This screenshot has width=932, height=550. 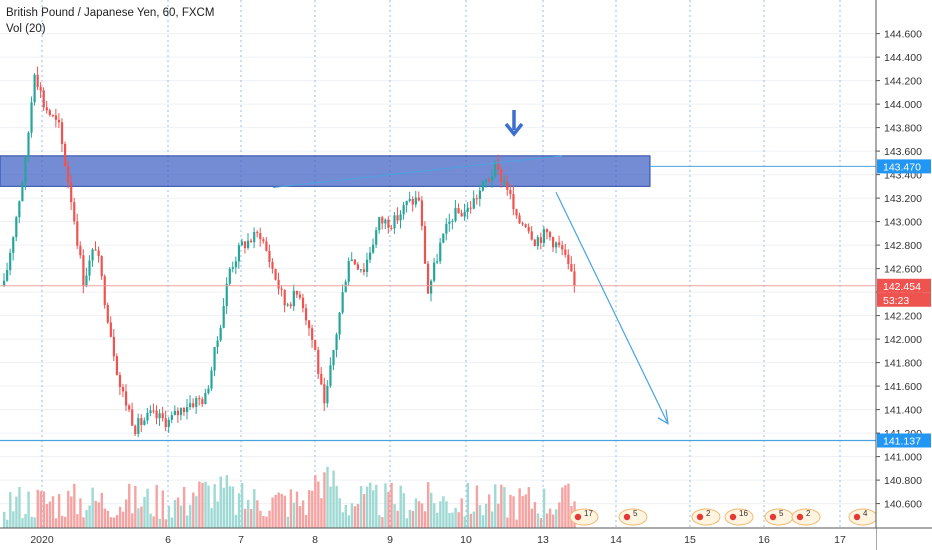 What do you see at coordinates (903, 481) in the screenshot?
I see `price-tick-label: 140.800` at bounding box center [903, 481].